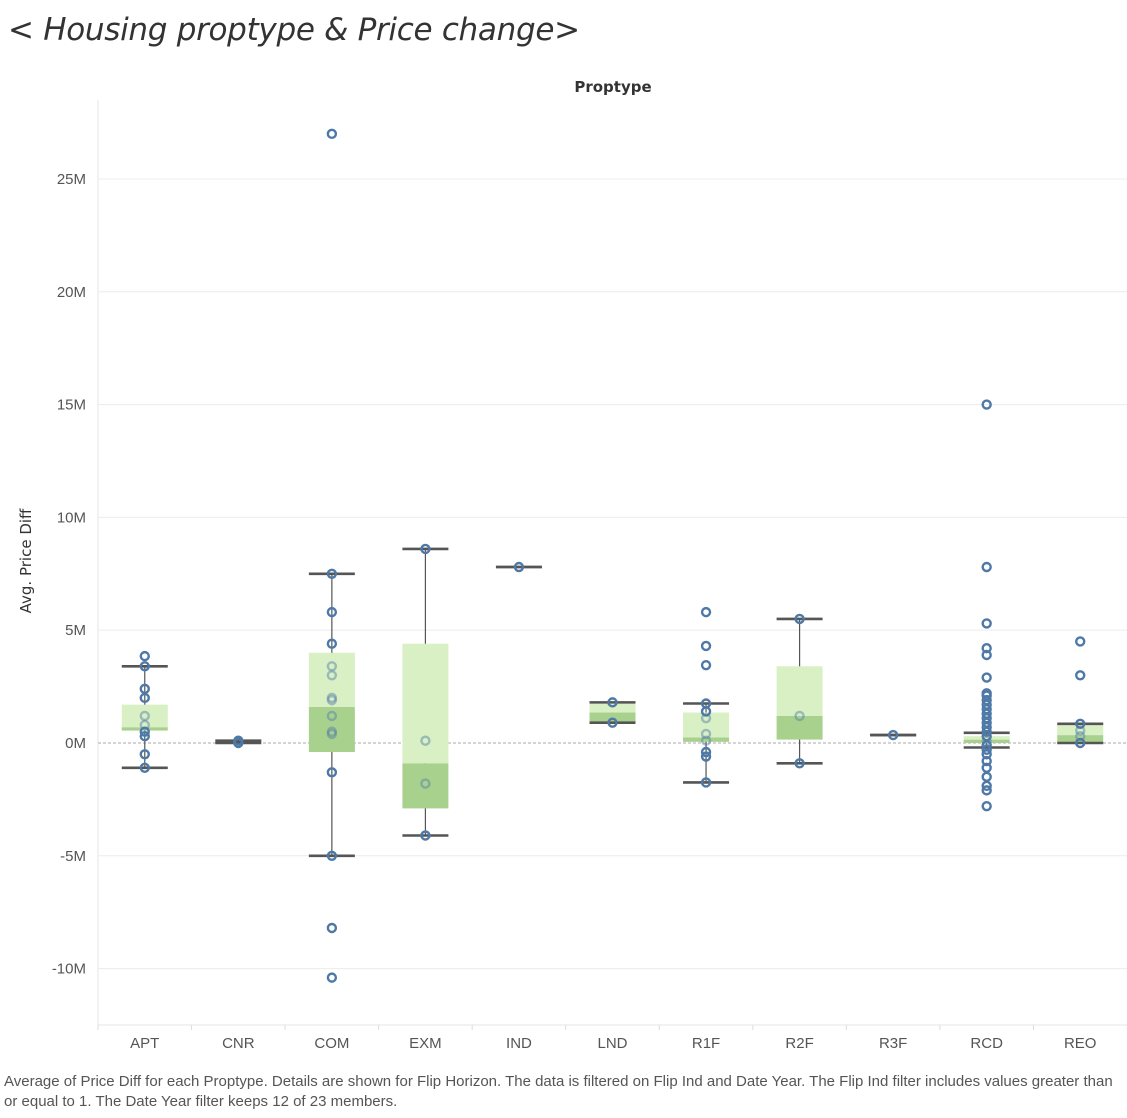  Describe the element at coordinates (893, 1043) in the screenshot. I see `x-tick-label: R3F` at that location.